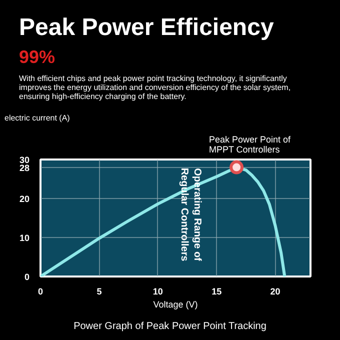 The width and height of the screenshot is (340, 340). Describe the element at coordinates (147, 28) in the screenshot. I see `chart-title: Peak Power Efficiency` at that location.